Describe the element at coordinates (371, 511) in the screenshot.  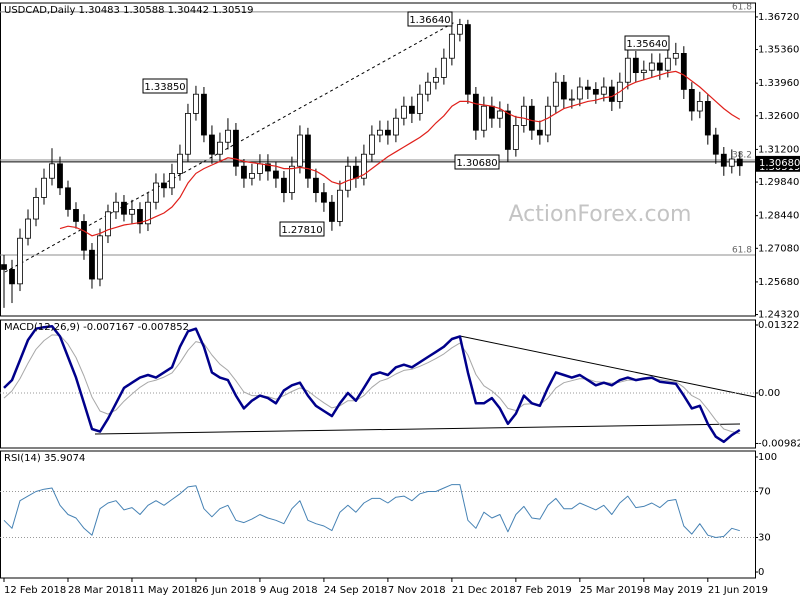
I see `indicator-line` at that location.